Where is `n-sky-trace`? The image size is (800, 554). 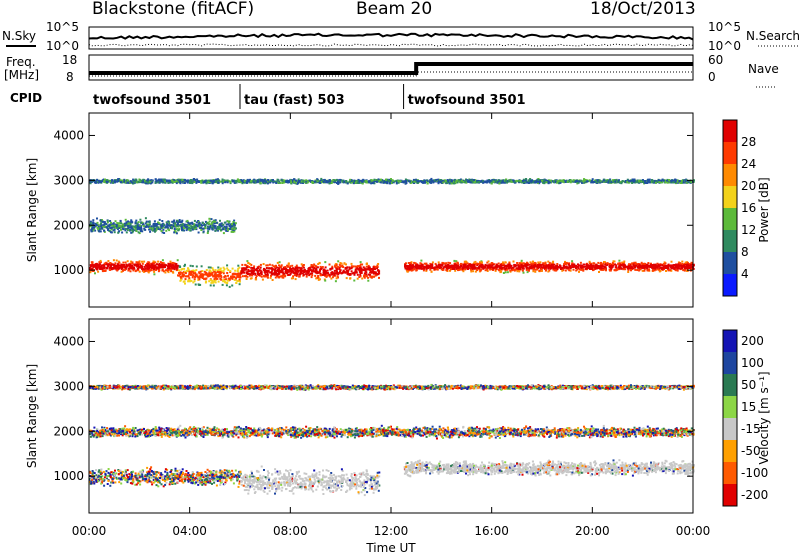 n-sky-trace is located at coordinates (391, 36).